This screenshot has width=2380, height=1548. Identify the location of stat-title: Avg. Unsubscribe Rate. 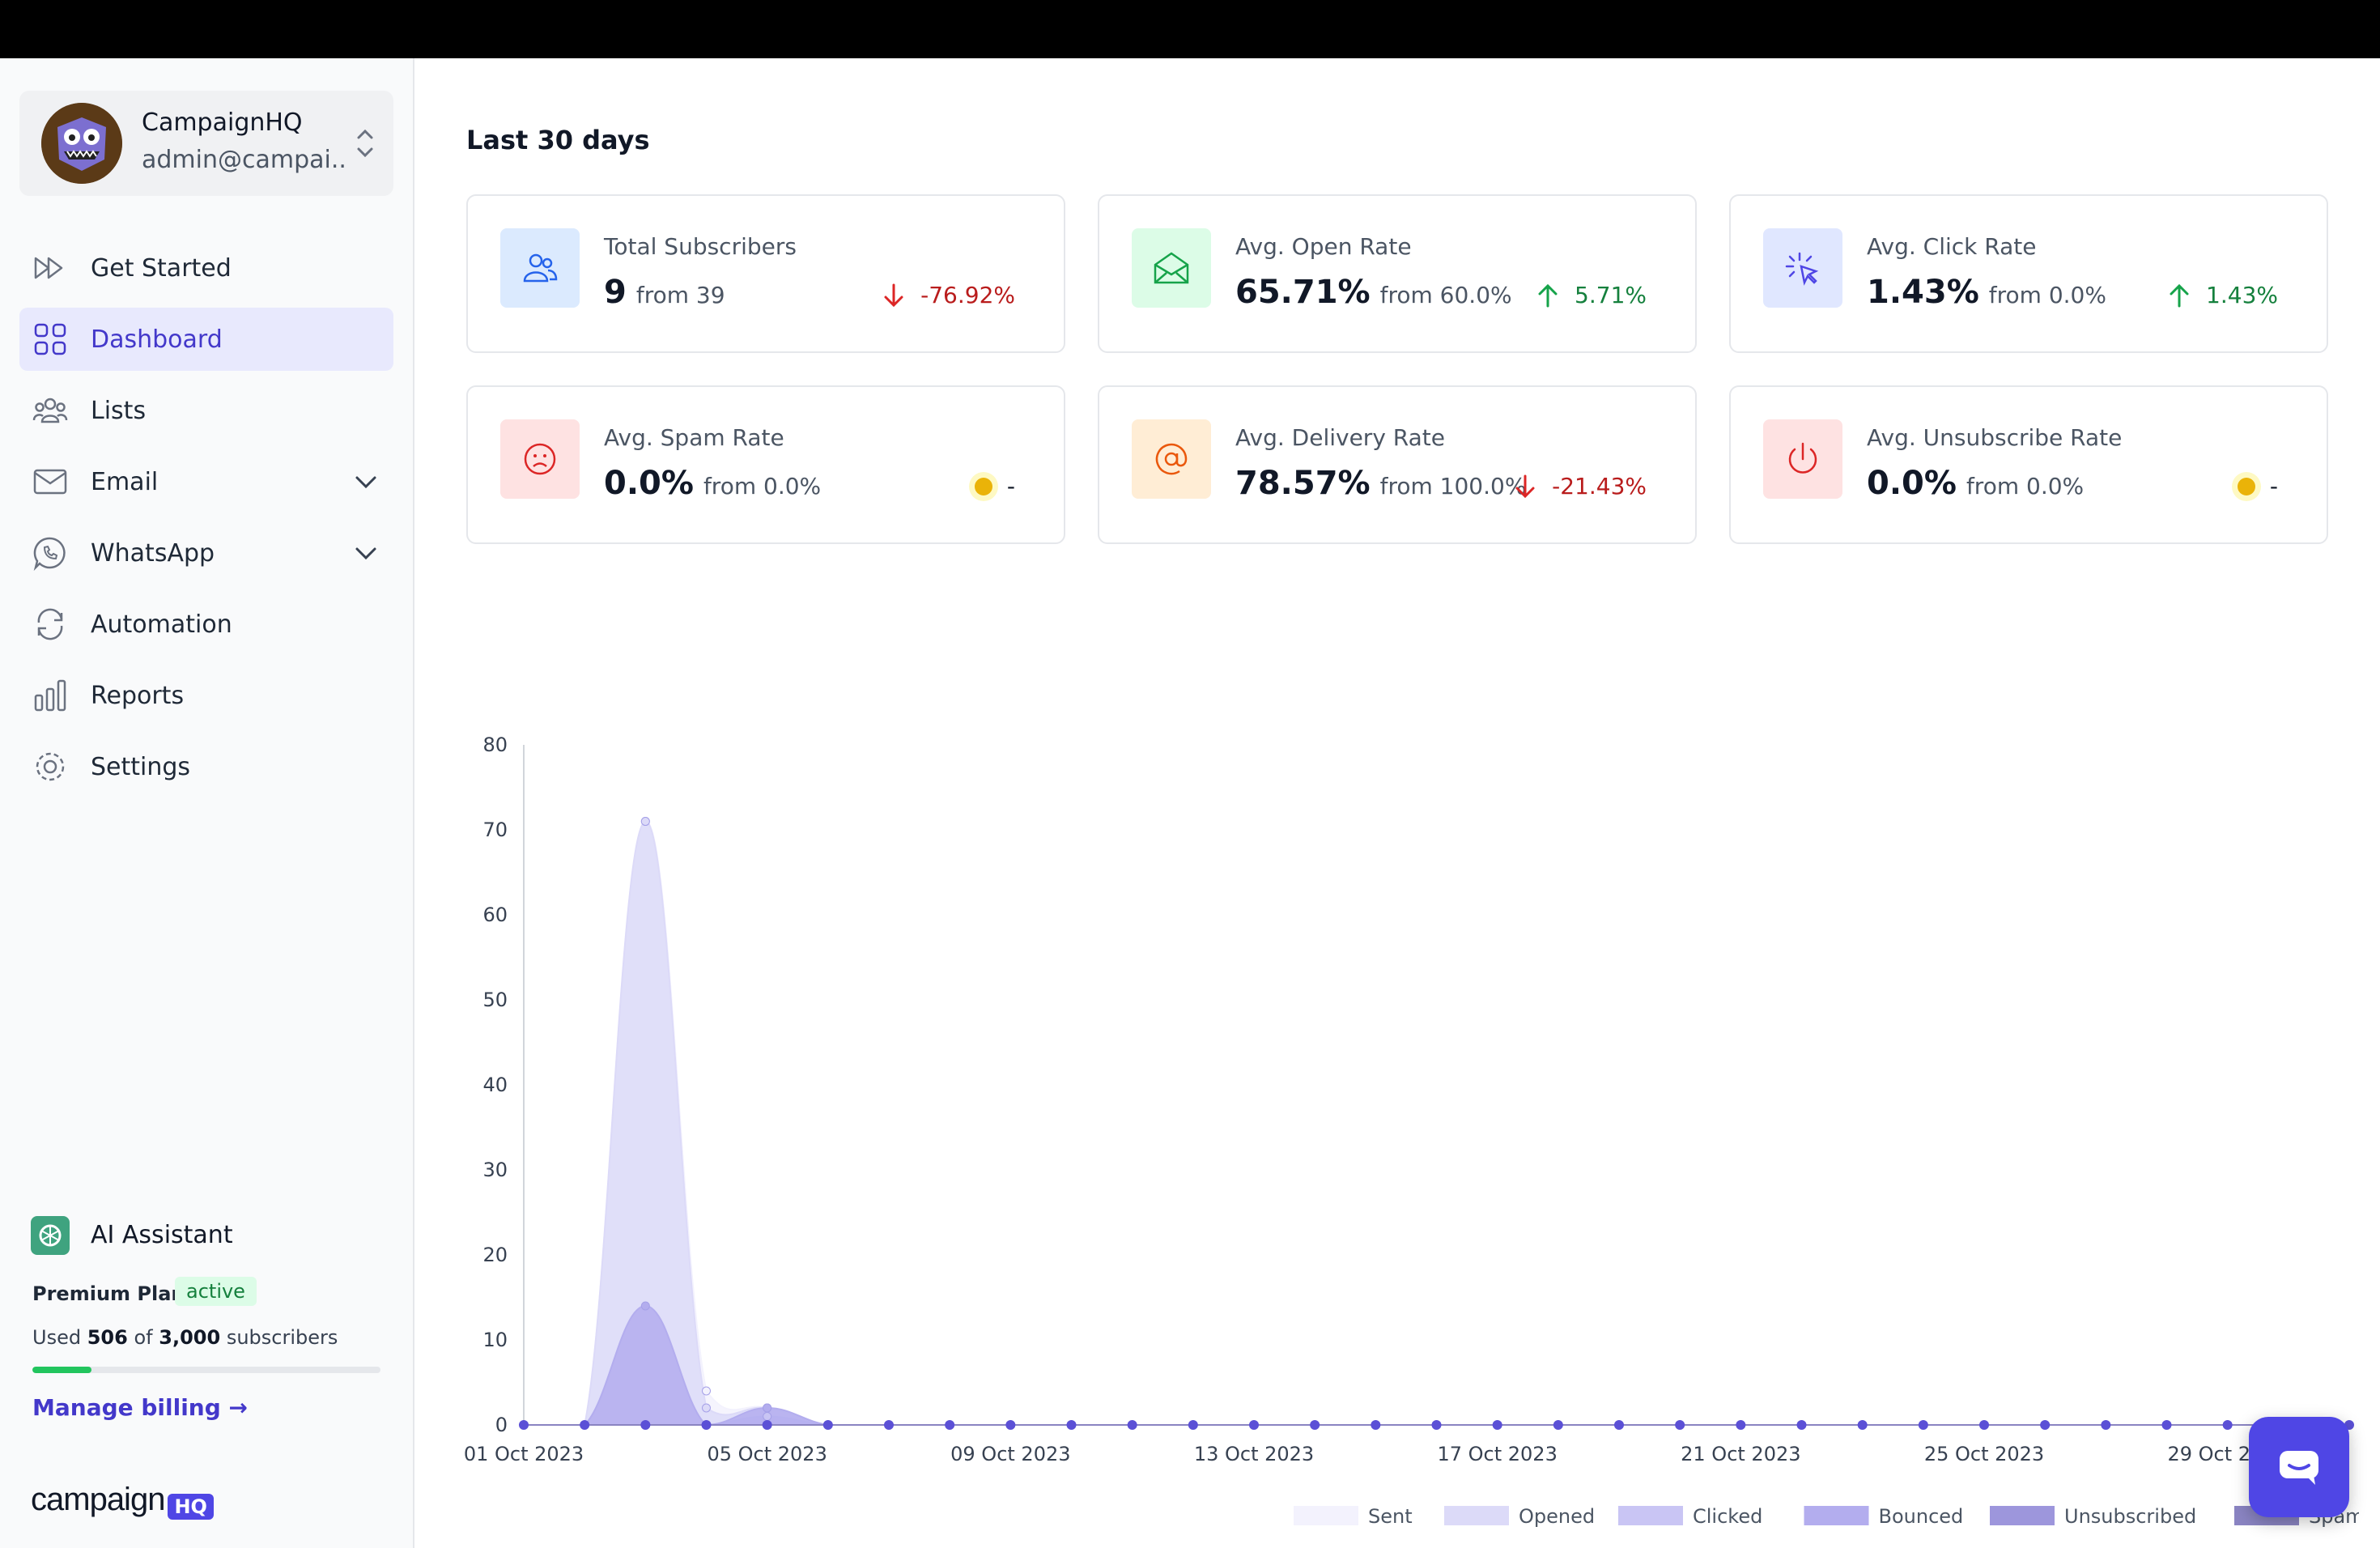
(1995, 438).